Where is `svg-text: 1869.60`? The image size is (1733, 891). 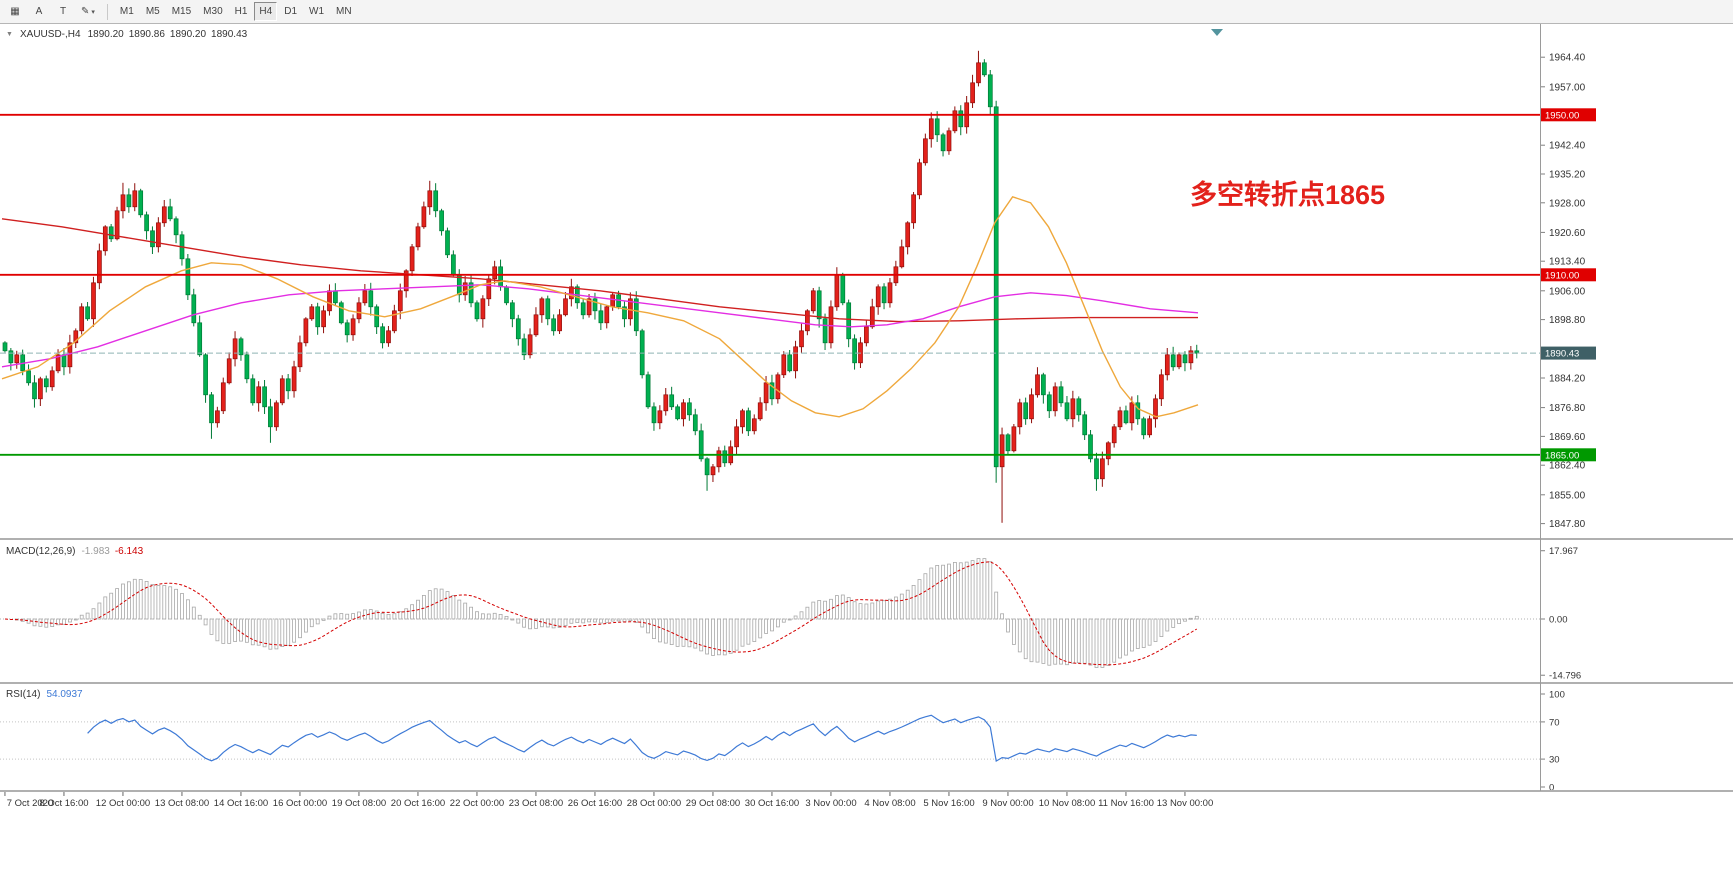 svg-text: 1869.60 is located at coordinates (1567, 437).